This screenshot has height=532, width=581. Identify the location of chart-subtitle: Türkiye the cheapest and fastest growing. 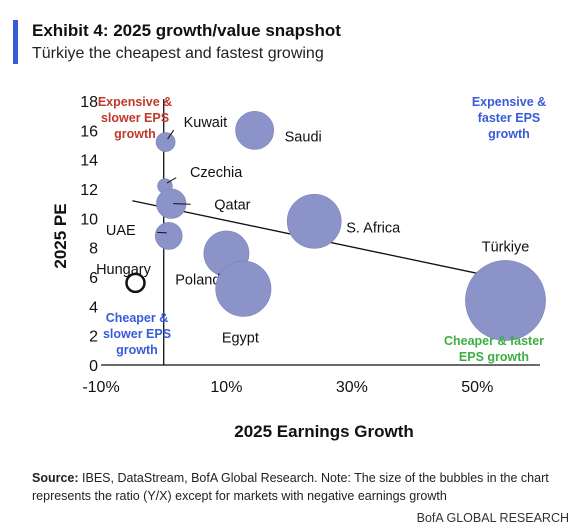
(178, 53).